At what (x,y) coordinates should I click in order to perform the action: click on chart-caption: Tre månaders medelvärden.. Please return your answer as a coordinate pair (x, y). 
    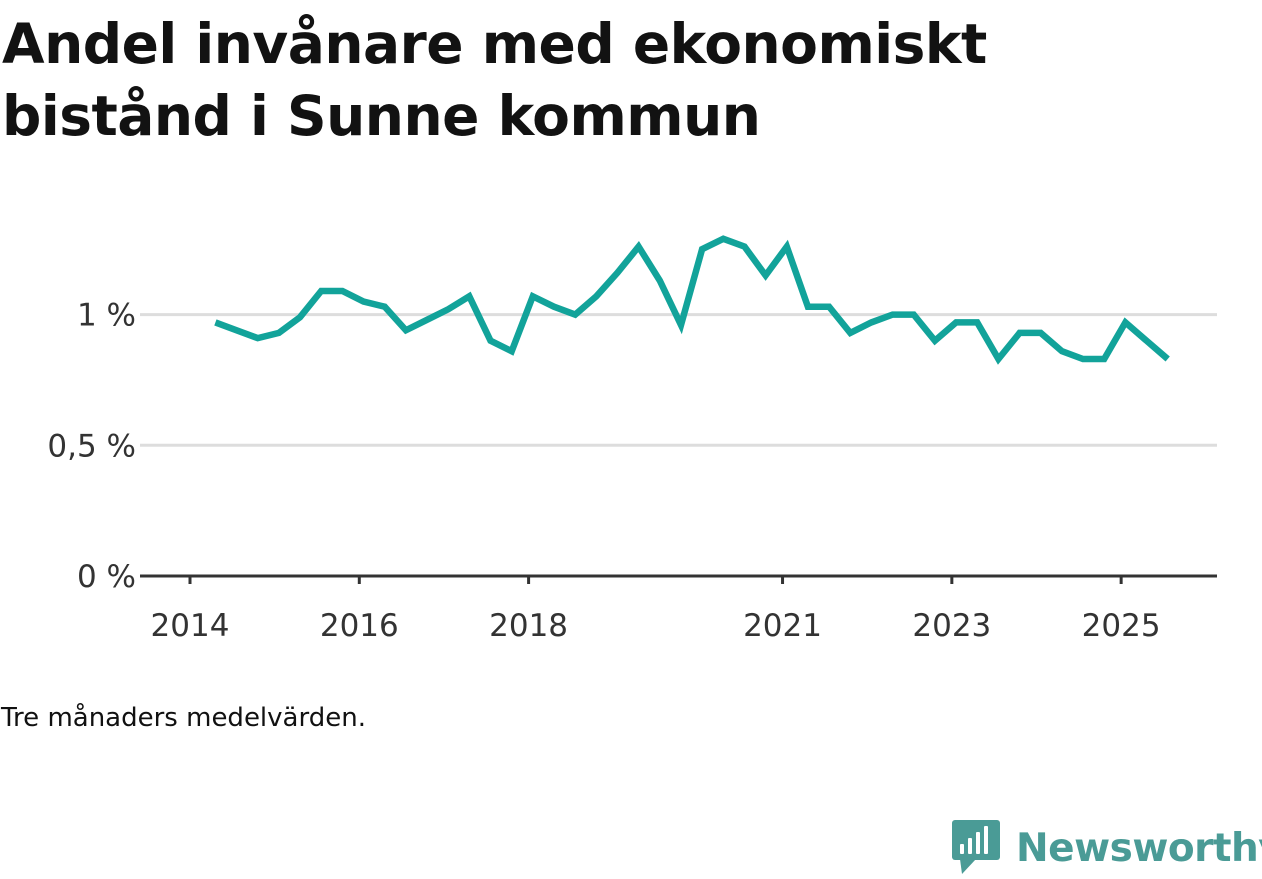
    Looking at the image, I should click on (183, 718).